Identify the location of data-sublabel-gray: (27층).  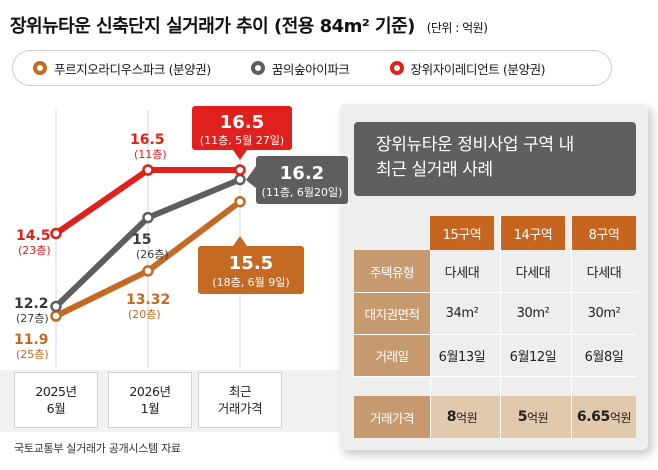
(32, 318).